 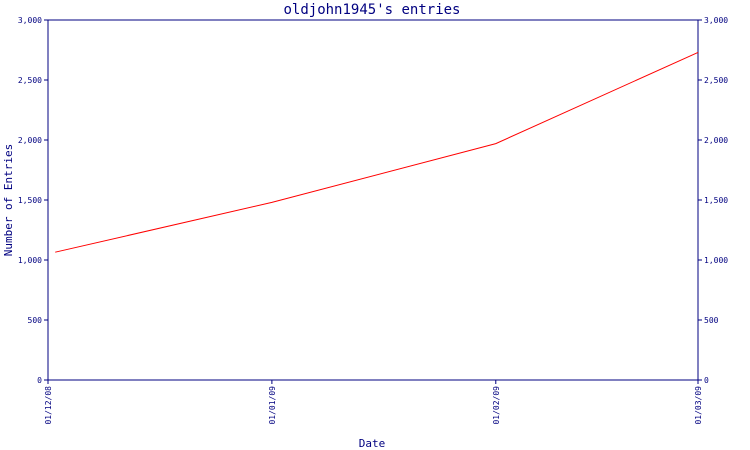 I want to click on y-tick-label-left: 3,000, so click(x=30, y=20).